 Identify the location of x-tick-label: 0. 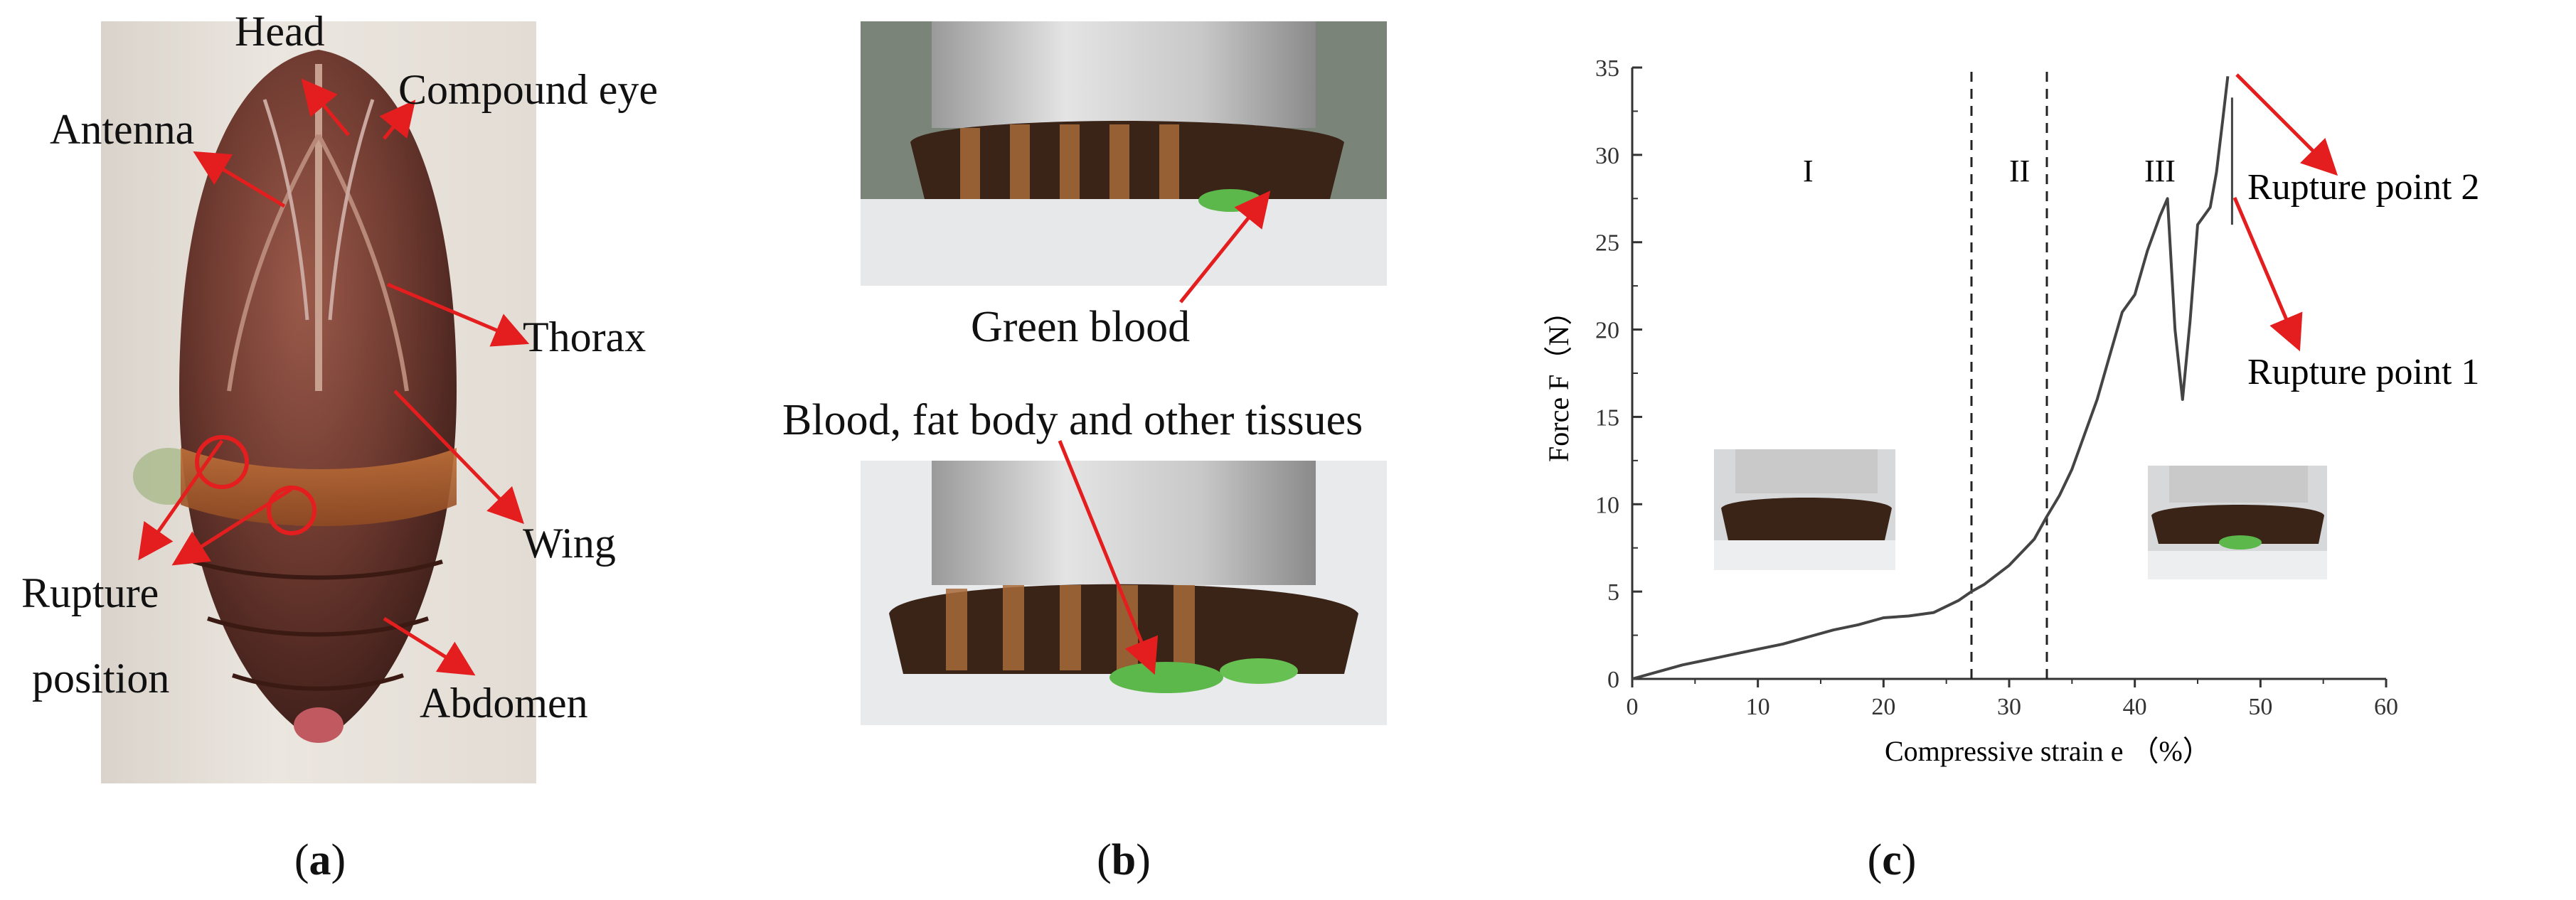
(1633, 707).